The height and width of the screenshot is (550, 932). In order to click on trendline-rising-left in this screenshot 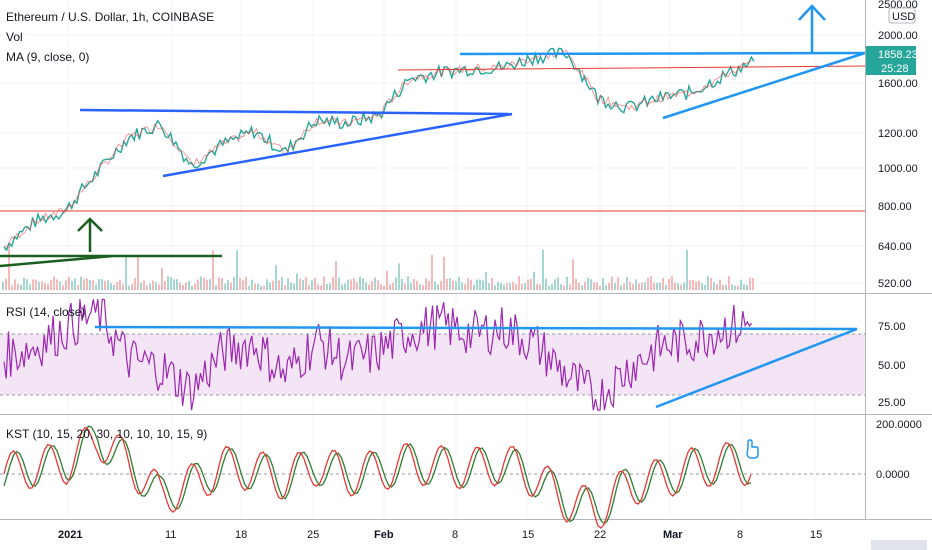, I will do `click(337, 145)`.